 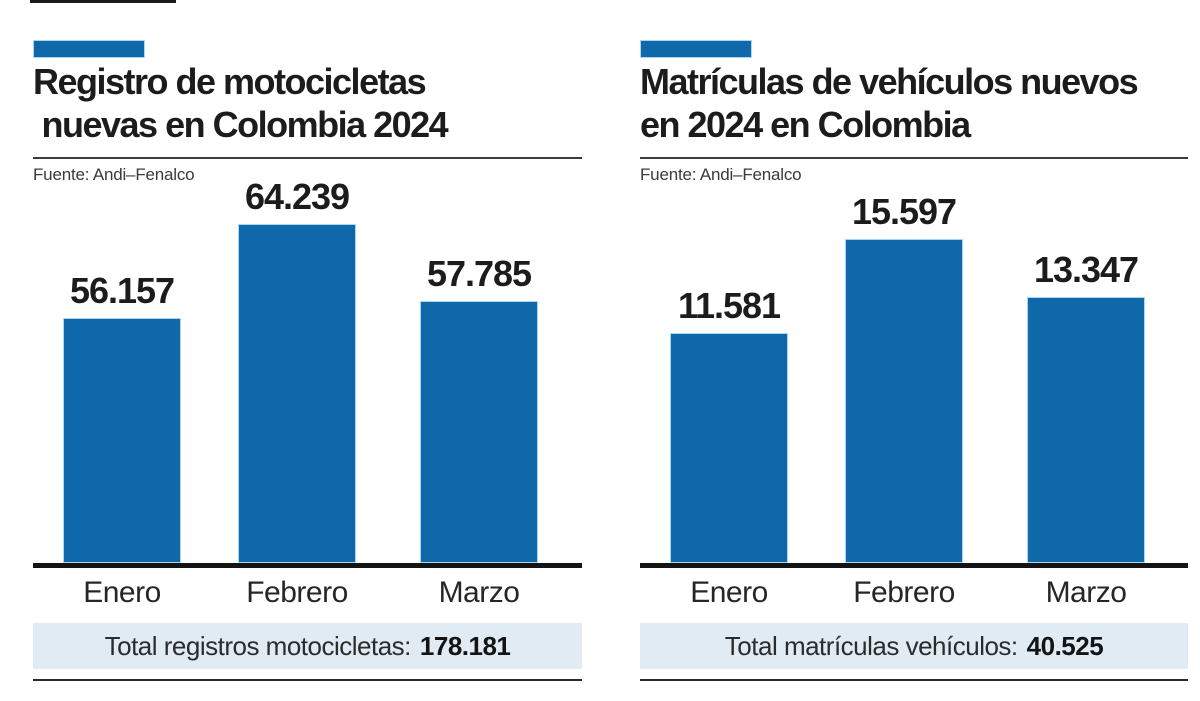 I want to click on bar-column: 57.785, so click(x=479, y=408).